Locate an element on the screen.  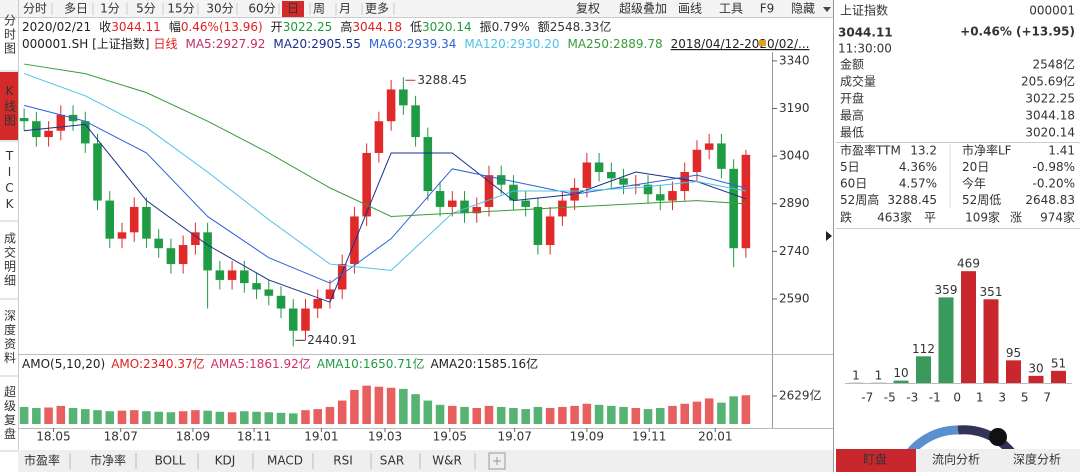
x-tick-label: 19.09 is located at coordinates (587, 437).